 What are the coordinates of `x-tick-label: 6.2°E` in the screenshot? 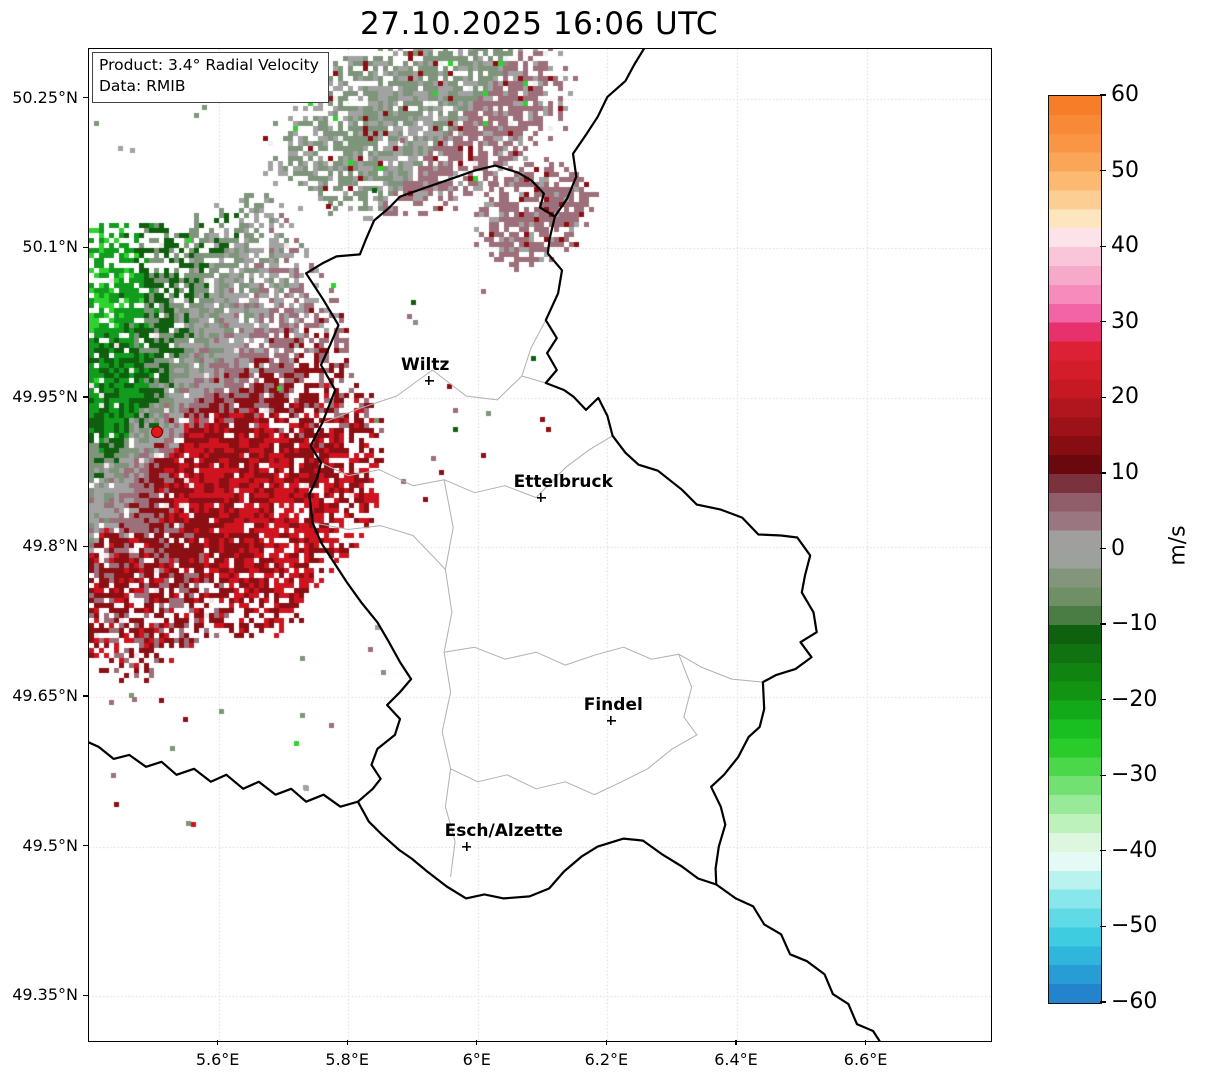 It's located at (606, 1059).